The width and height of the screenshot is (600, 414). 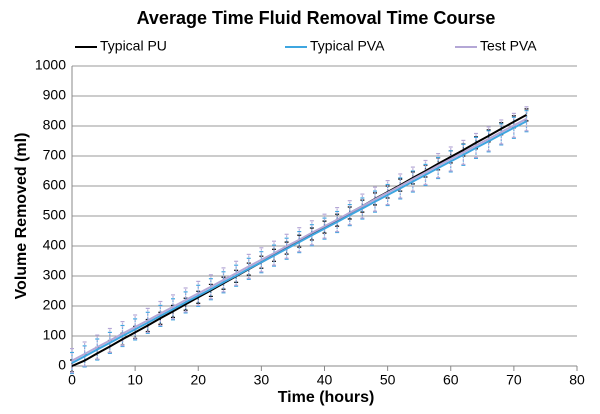 What do you see at coordinates (55, 185) in the screenshot?
I see `y-tick-label: 600` at bounding box center [55, 185].